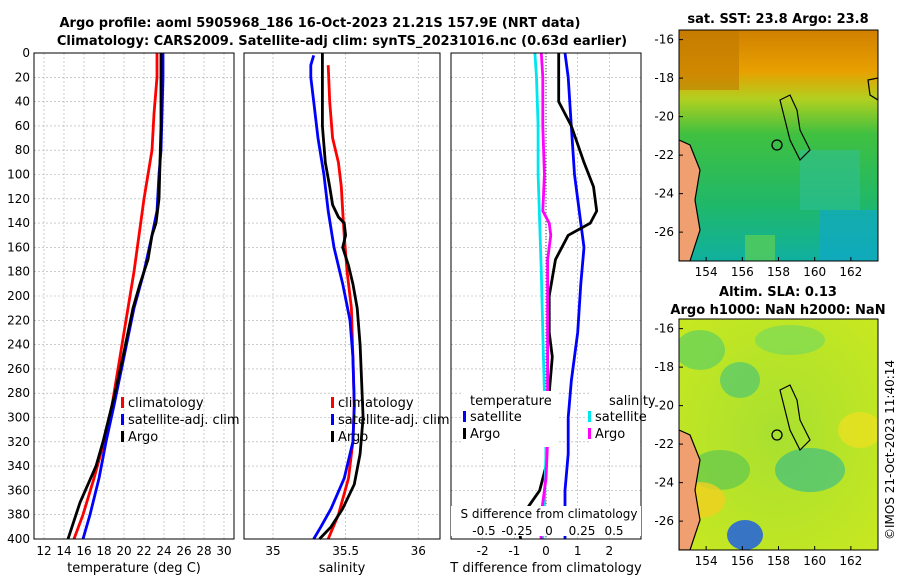 The image size is (900, 580). Describe the element at coordinates (341, 302) in the screenshot. I see `series-line-climatology` at that location.